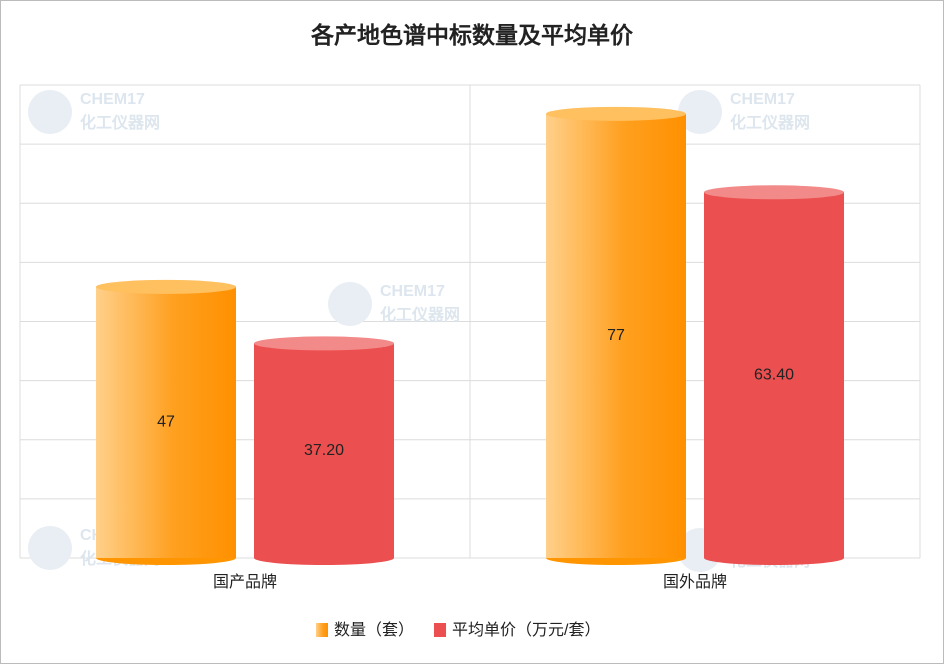 The width and height of the screenshot is (944, 664). I want to click on legend-label: 平均单价（万元/套）, so click(526, 630).